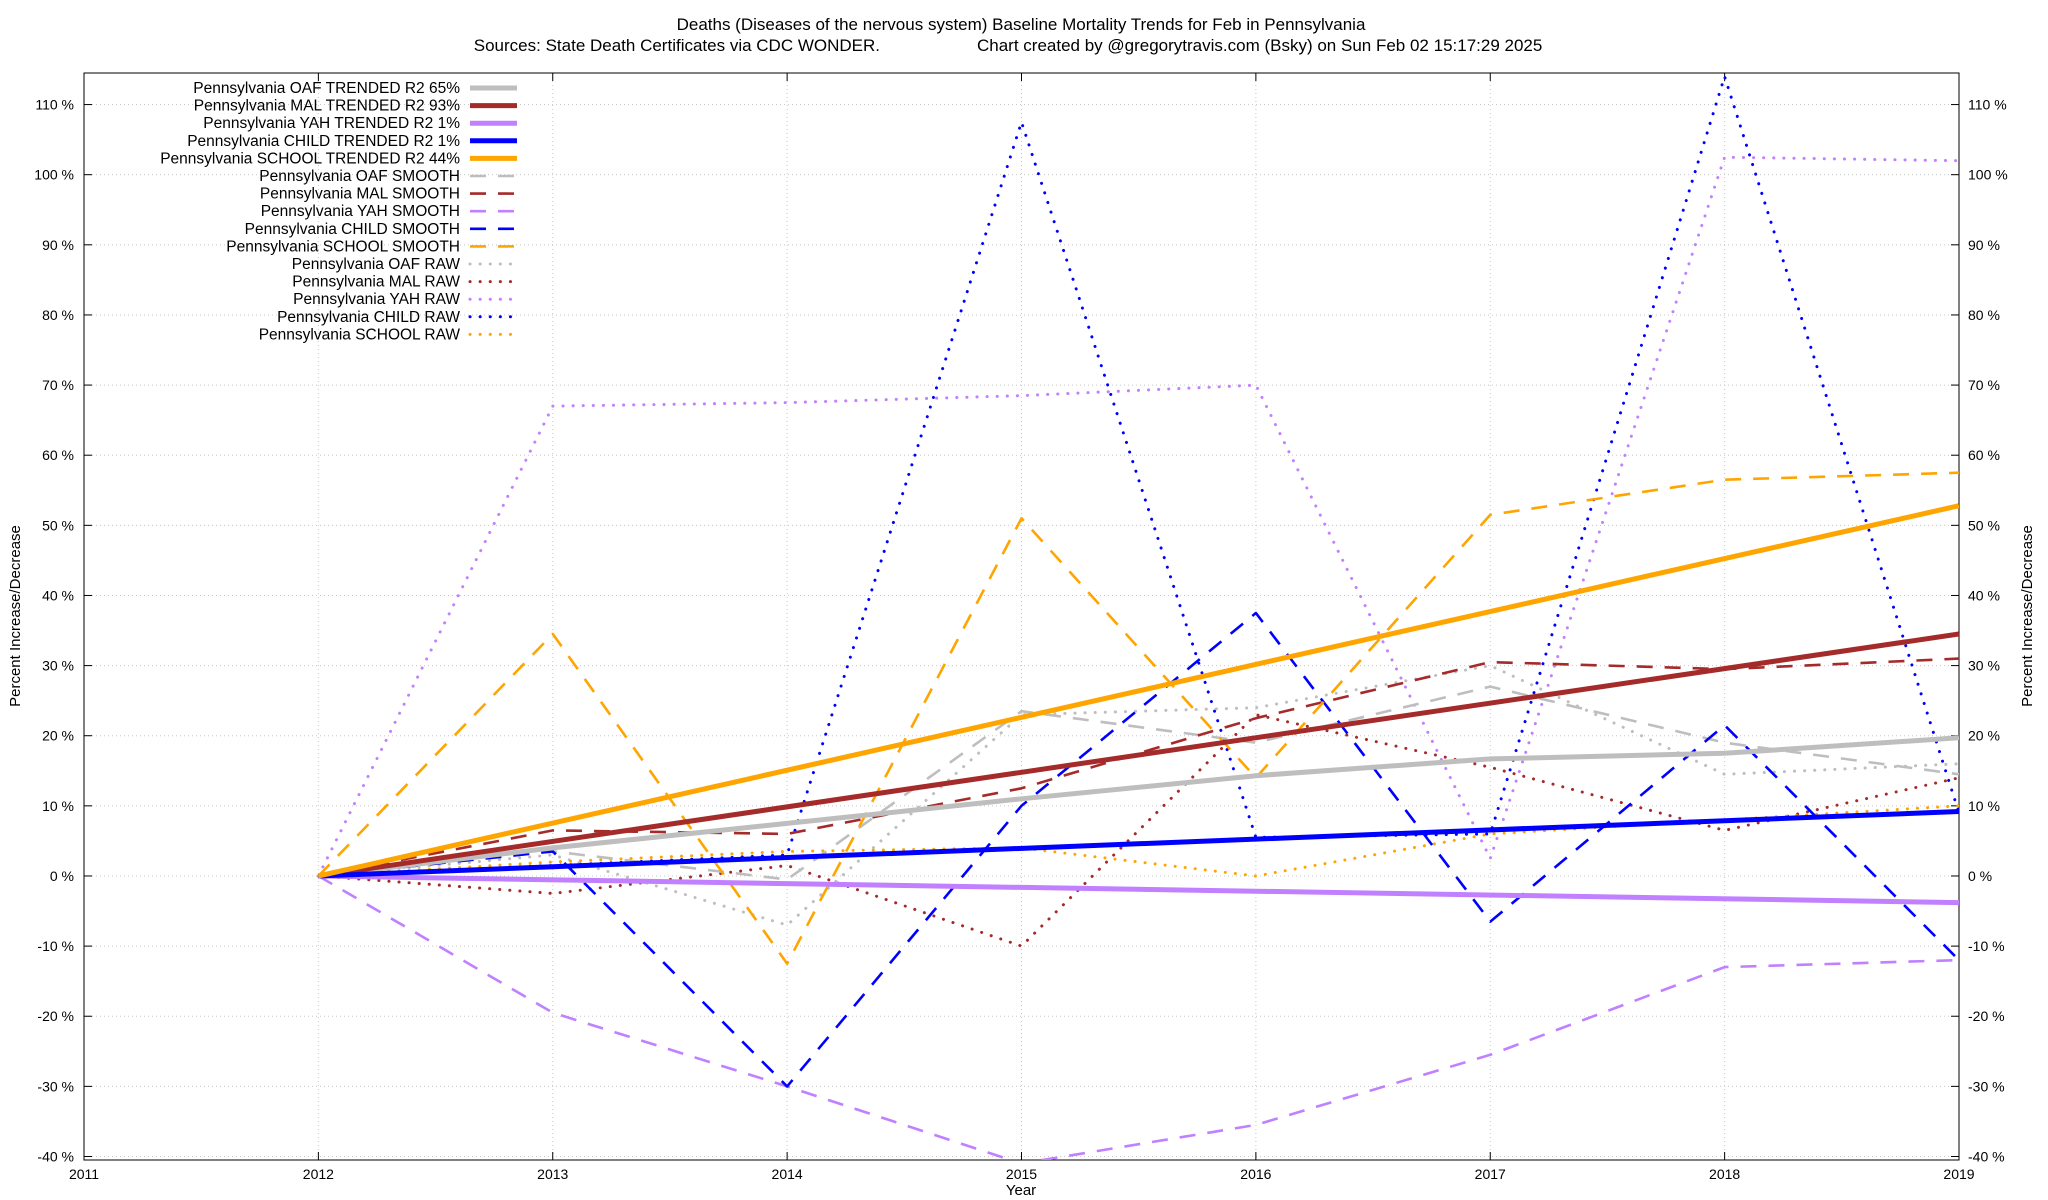 This screenshot has height=1200, width=2048. Describe the element at coordinates (318, 1174) in the screenshot. I see `x-tick-label: 2012` at that location.